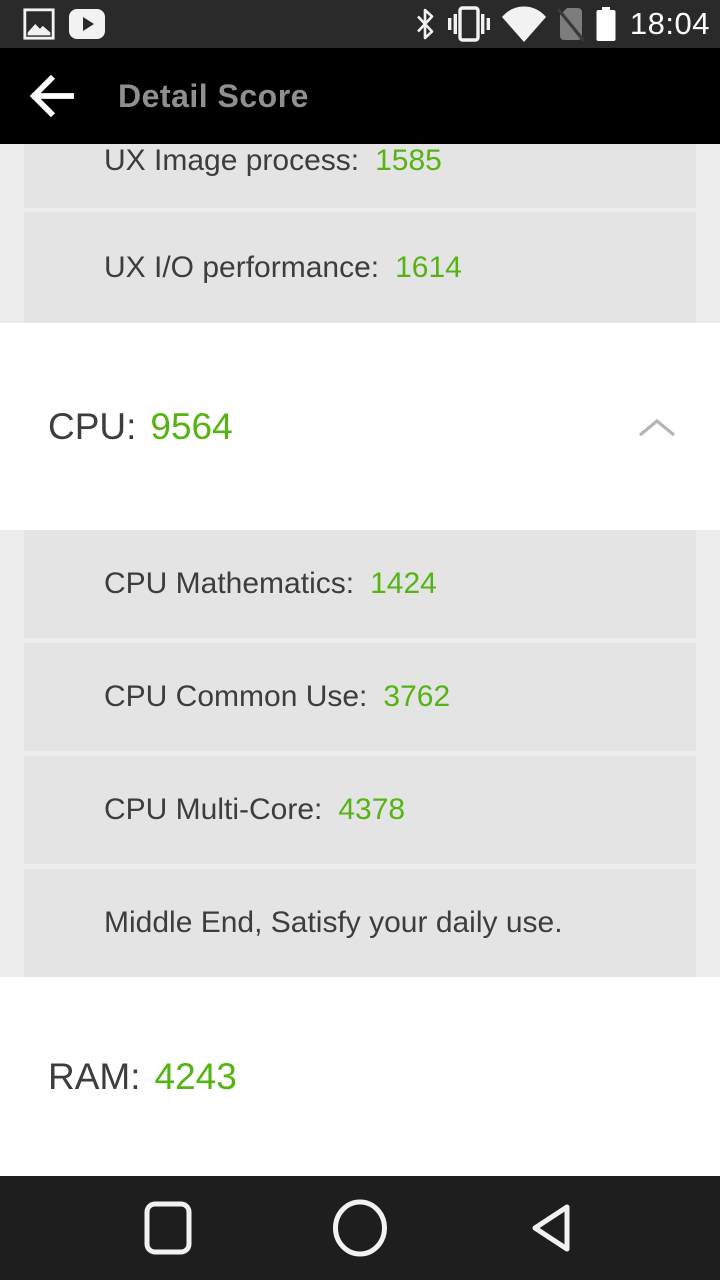 This screenshot has height=1280, width=720. What do you see at coordinates (213, 809) in the screenshot?
I see `subscore-label: CPU Multi-Core:` at bounding box center [213, 809].